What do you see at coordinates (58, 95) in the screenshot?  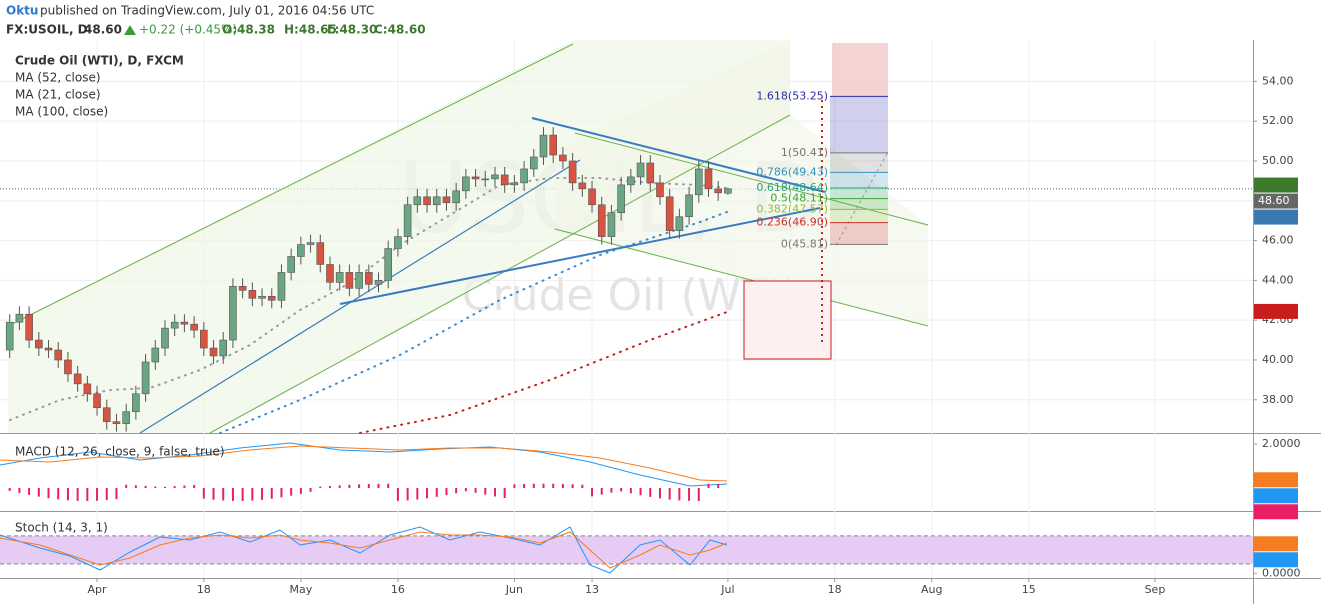 I see `study-label: MA (21, close)` at bounding box center [58, 95].